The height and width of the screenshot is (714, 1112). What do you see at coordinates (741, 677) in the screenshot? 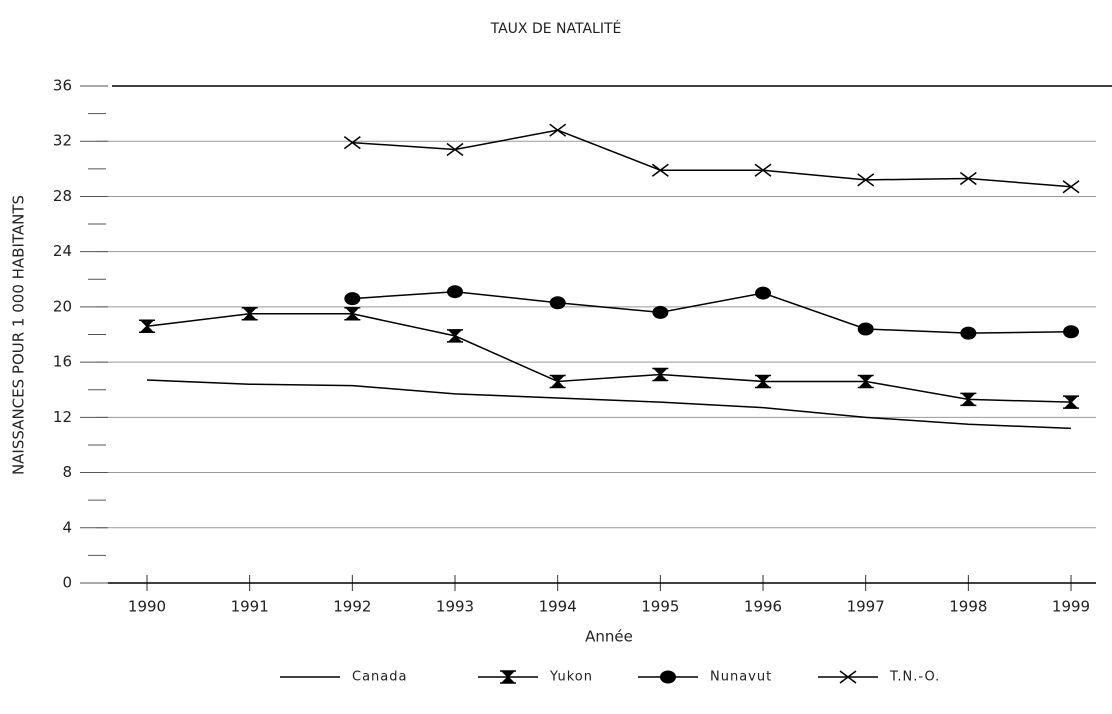
I see `legend-label: Nunavut` at bounding box center [741, 677].